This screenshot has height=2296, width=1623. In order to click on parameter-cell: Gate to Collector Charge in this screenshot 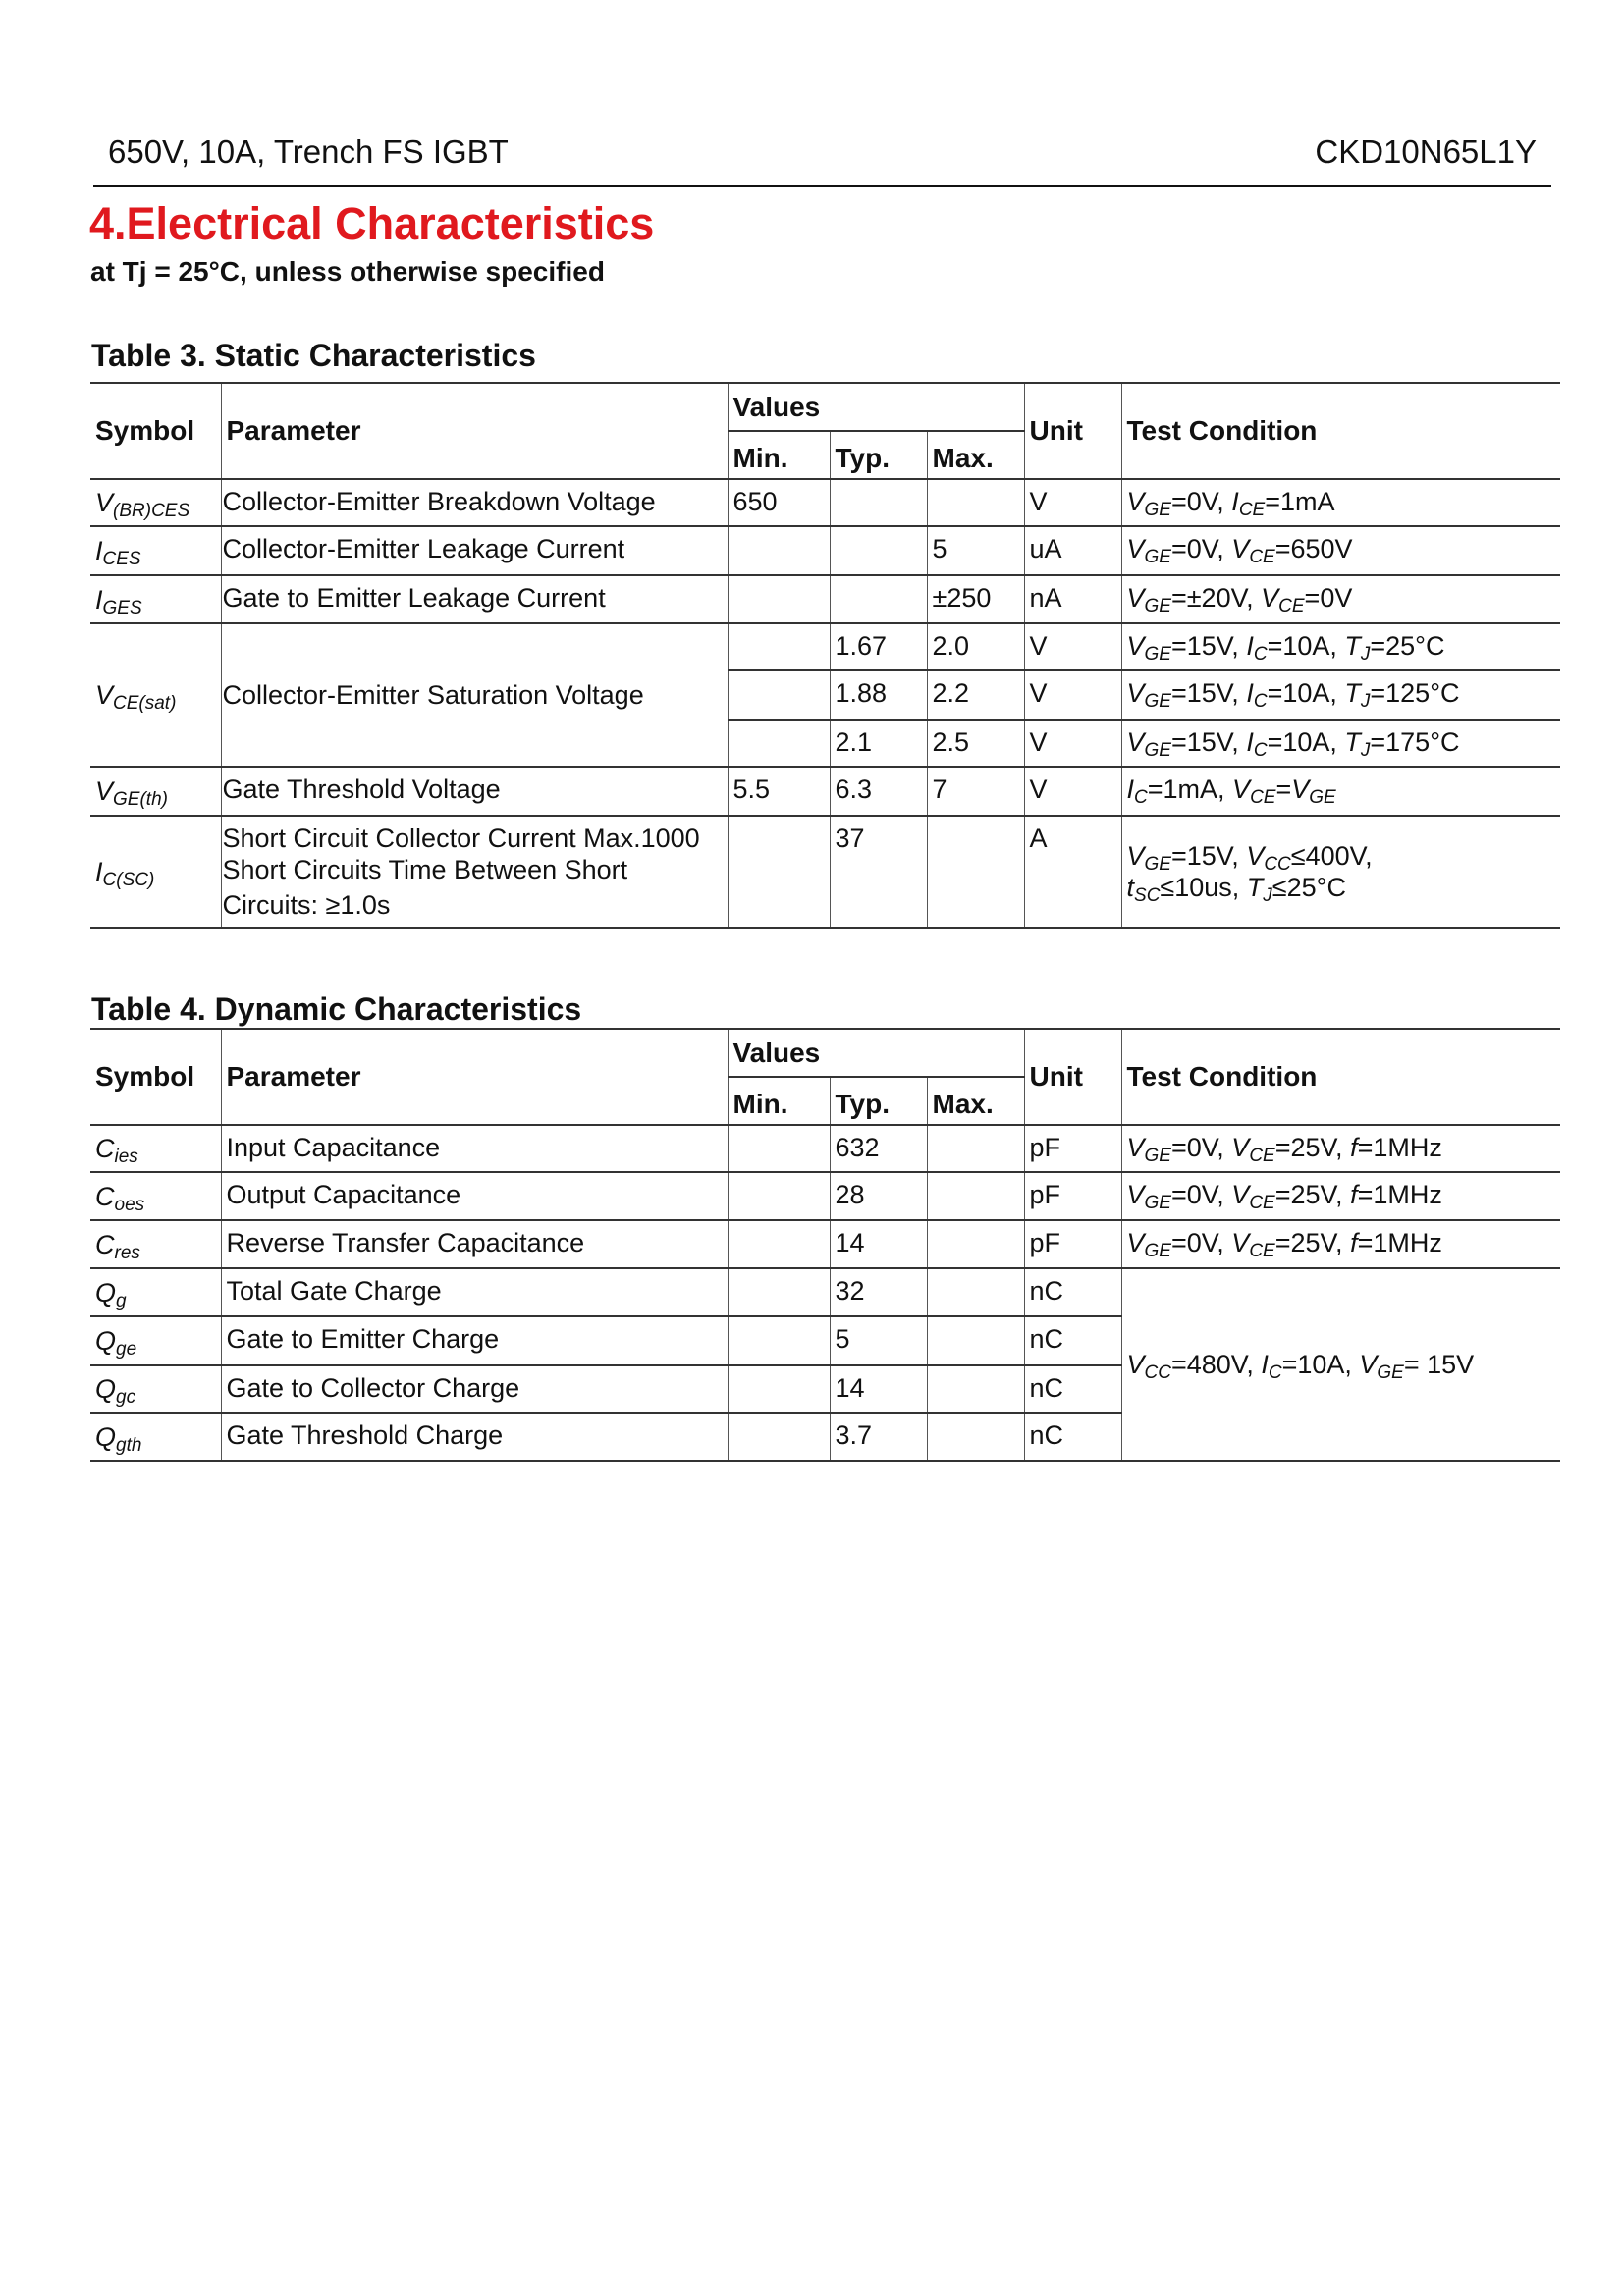, I will do `click(474, 1389)`.